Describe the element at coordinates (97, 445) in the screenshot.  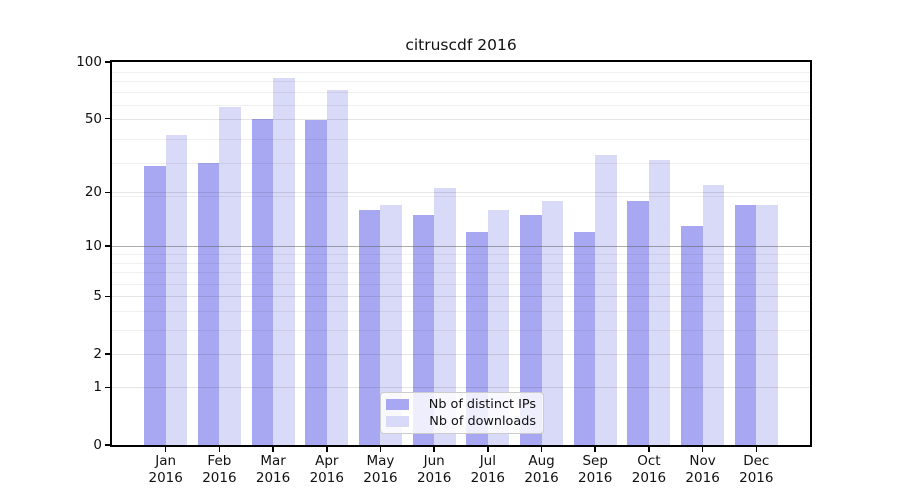
I see `y-tick-label: 0` at that location.